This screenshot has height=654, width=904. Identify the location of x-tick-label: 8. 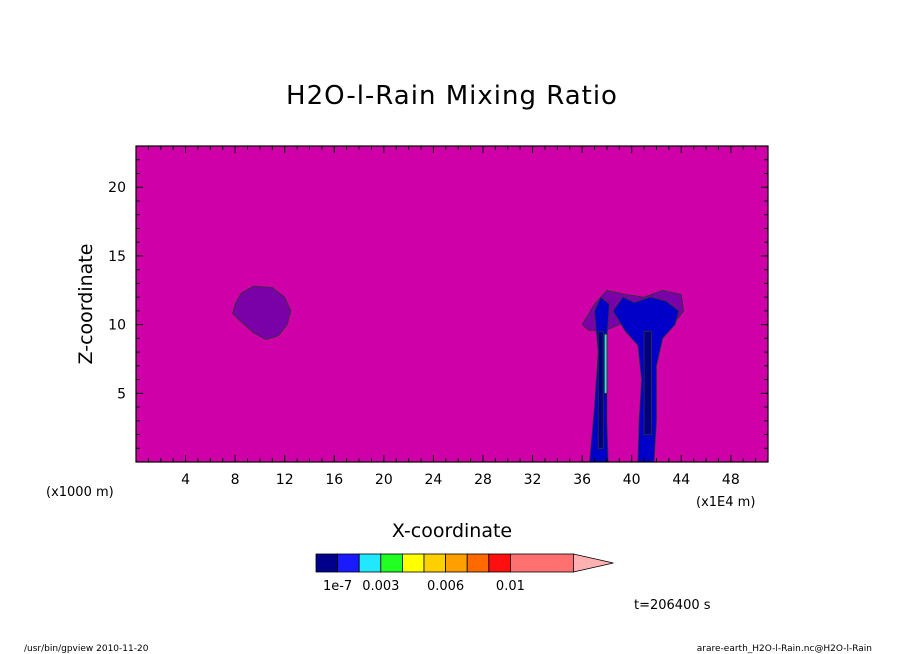
(235, 480).